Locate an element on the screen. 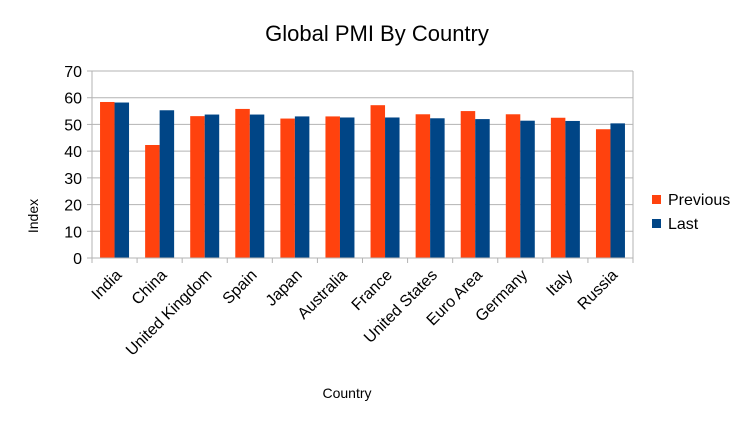 The image size is (756, 431). x-tick-label: Japan is located at coordinates (284, 288).